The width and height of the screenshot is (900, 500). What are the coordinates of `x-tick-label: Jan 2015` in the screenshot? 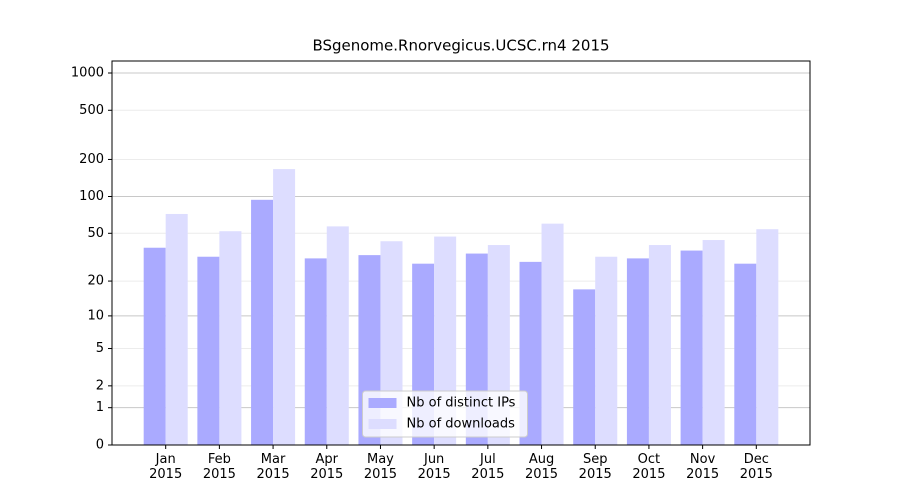 It's located at (166, 467).